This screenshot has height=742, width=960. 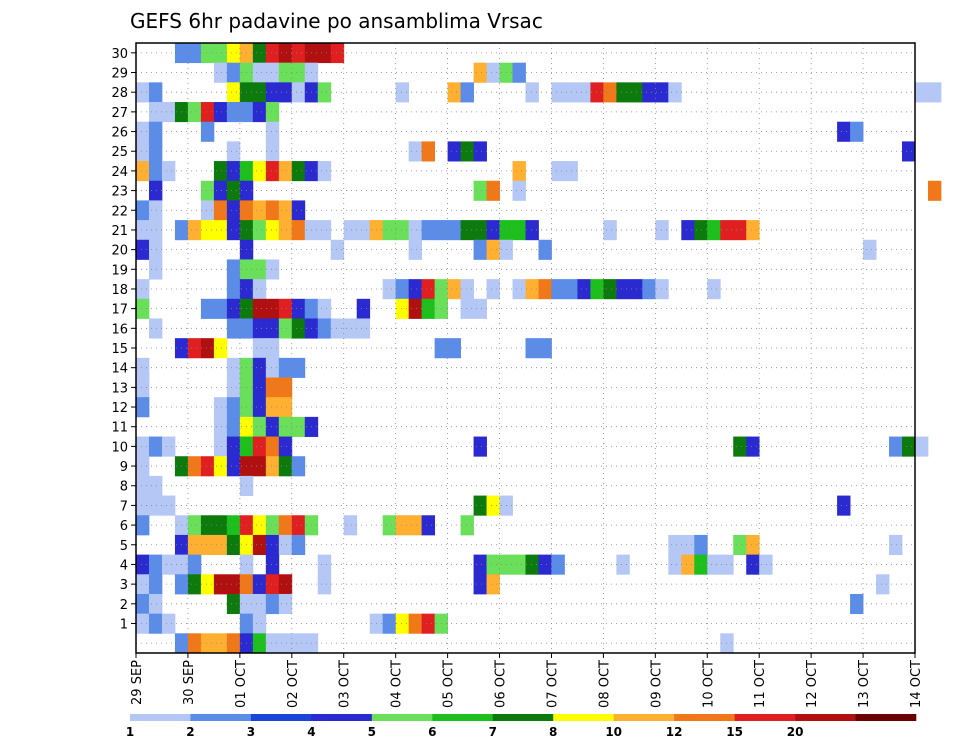 What do you see at coordinates (119, 388) in the screenshot?
I see `y-tick-label: 13` at bounding box center [119, 388].